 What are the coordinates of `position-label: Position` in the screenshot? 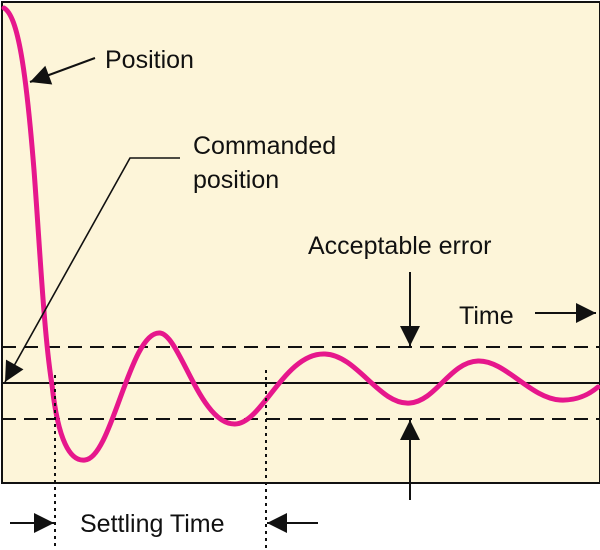 It's located at (149, 60).